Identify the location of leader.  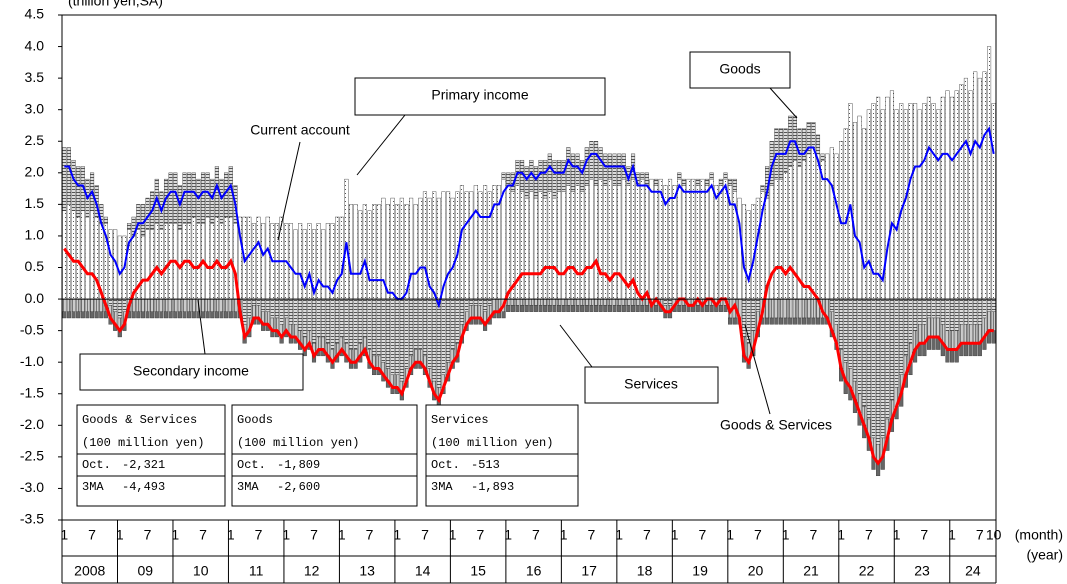
(201, 327).